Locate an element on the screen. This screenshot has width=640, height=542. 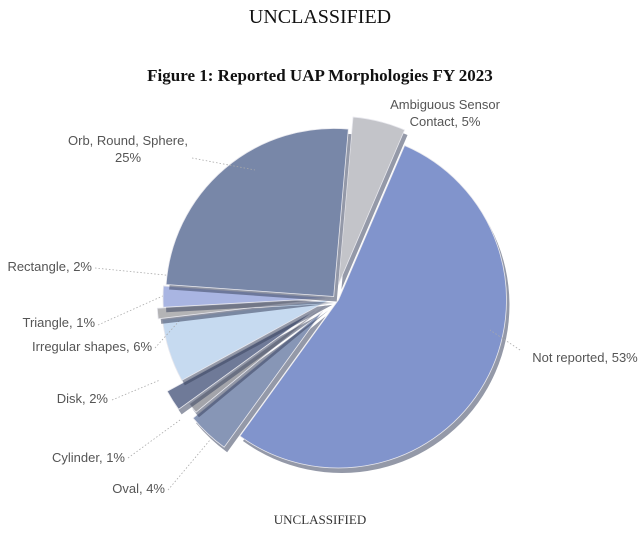
data-label: Oval, 4% is located at coordinates (138, 488).